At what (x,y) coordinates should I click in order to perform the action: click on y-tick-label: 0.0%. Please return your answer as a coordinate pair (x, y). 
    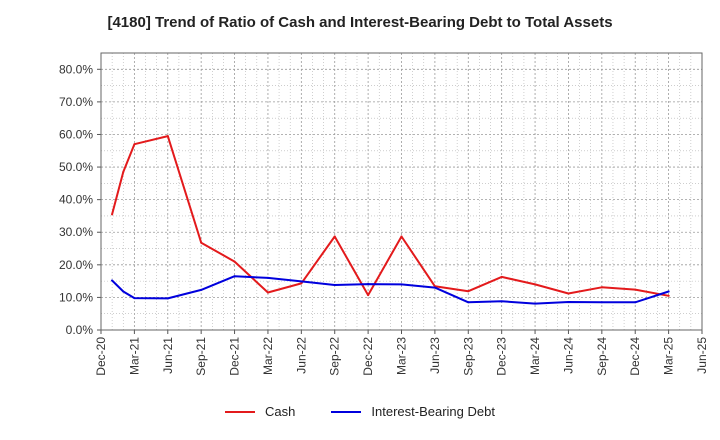
    Looking at the image, I should click on (80, 330).